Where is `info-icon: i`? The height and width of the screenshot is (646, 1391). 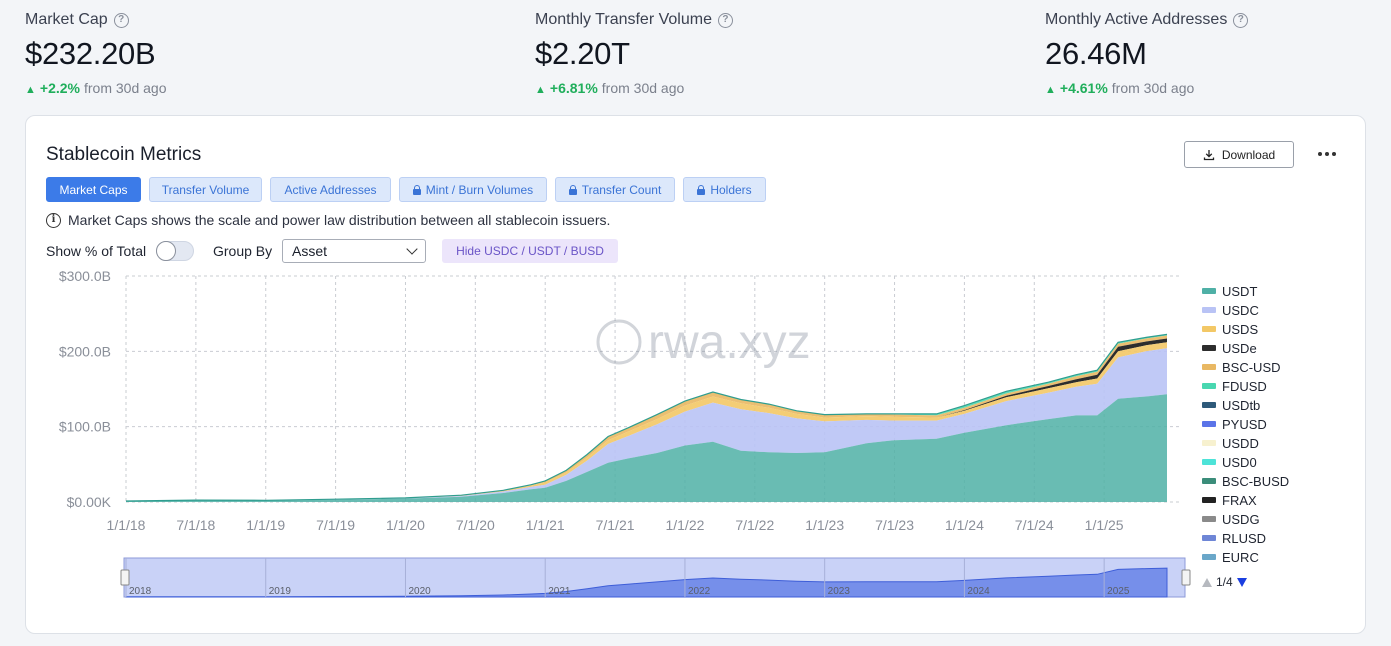 info-icon: i is located at coordinates (53, 220).